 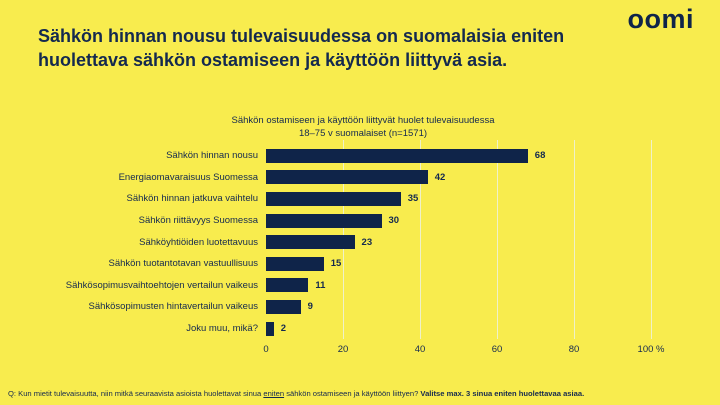 I want to click on bar-track: 30, so click(x=458, y=220).